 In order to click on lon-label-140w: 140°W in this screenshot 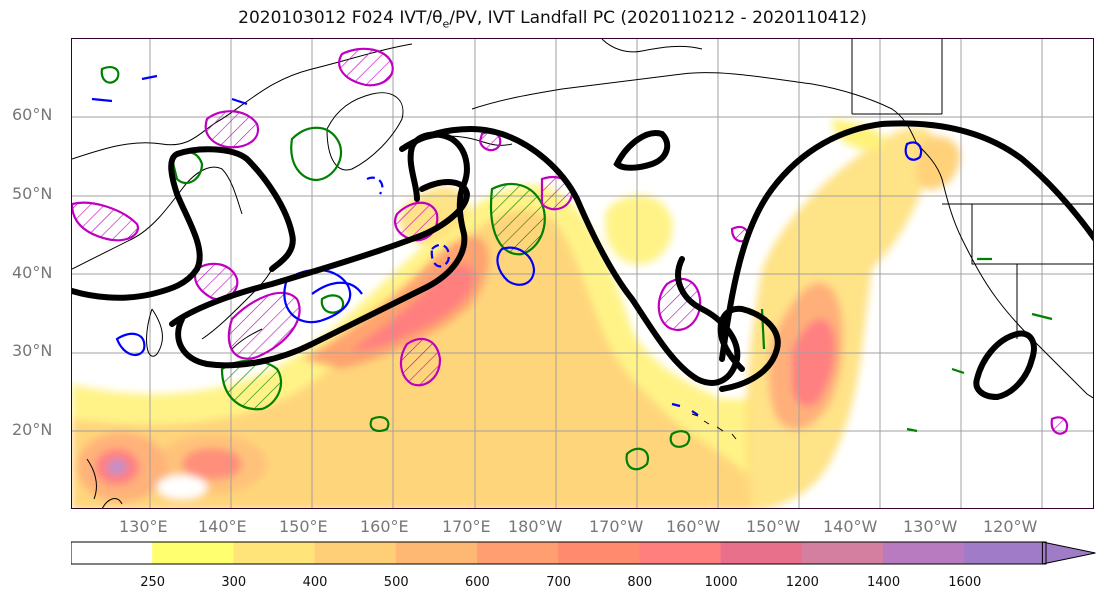, I will do `click(850, 526)`.